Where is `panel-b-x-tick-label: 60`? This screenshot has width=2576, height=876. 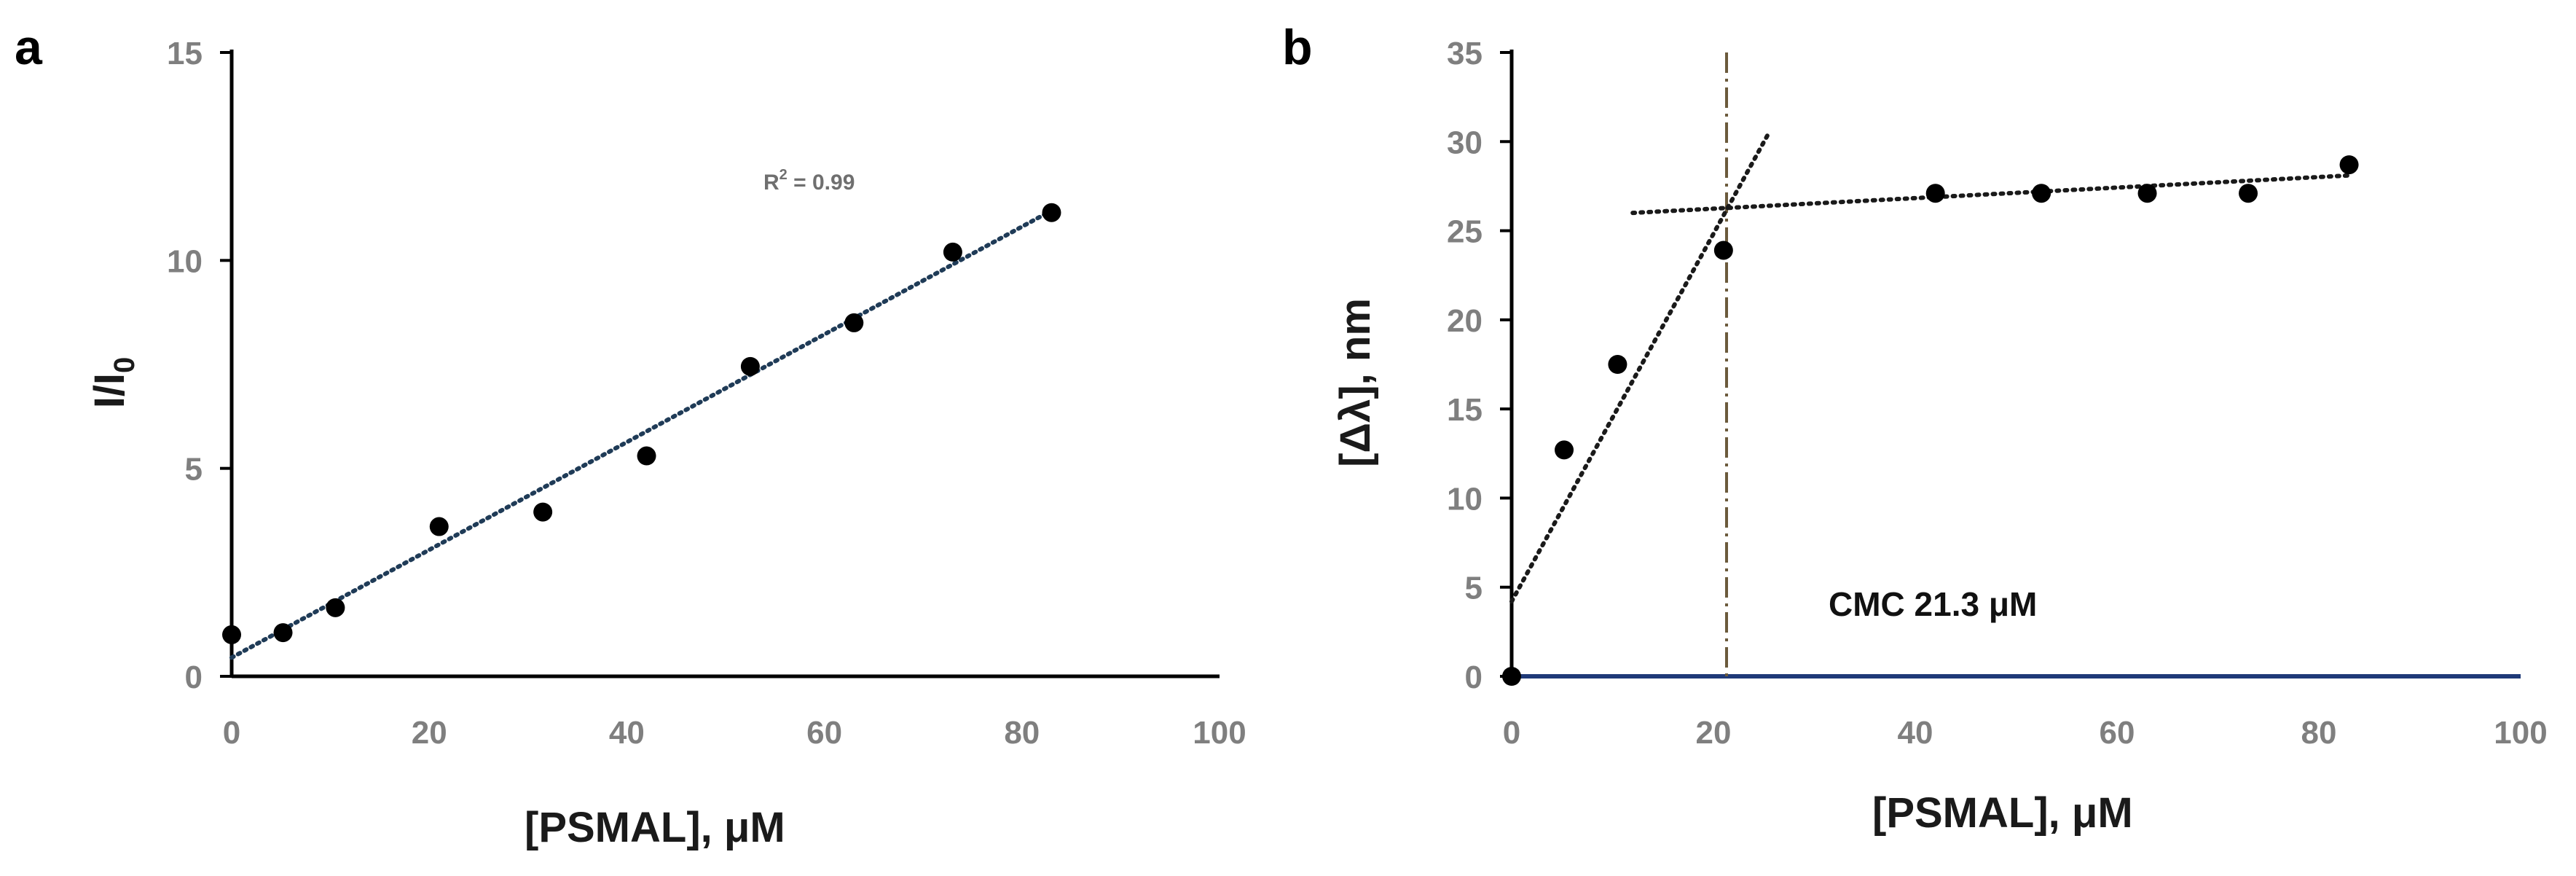 panel-b-x-tick-label: 60 is located at coordinates (2117, 733).